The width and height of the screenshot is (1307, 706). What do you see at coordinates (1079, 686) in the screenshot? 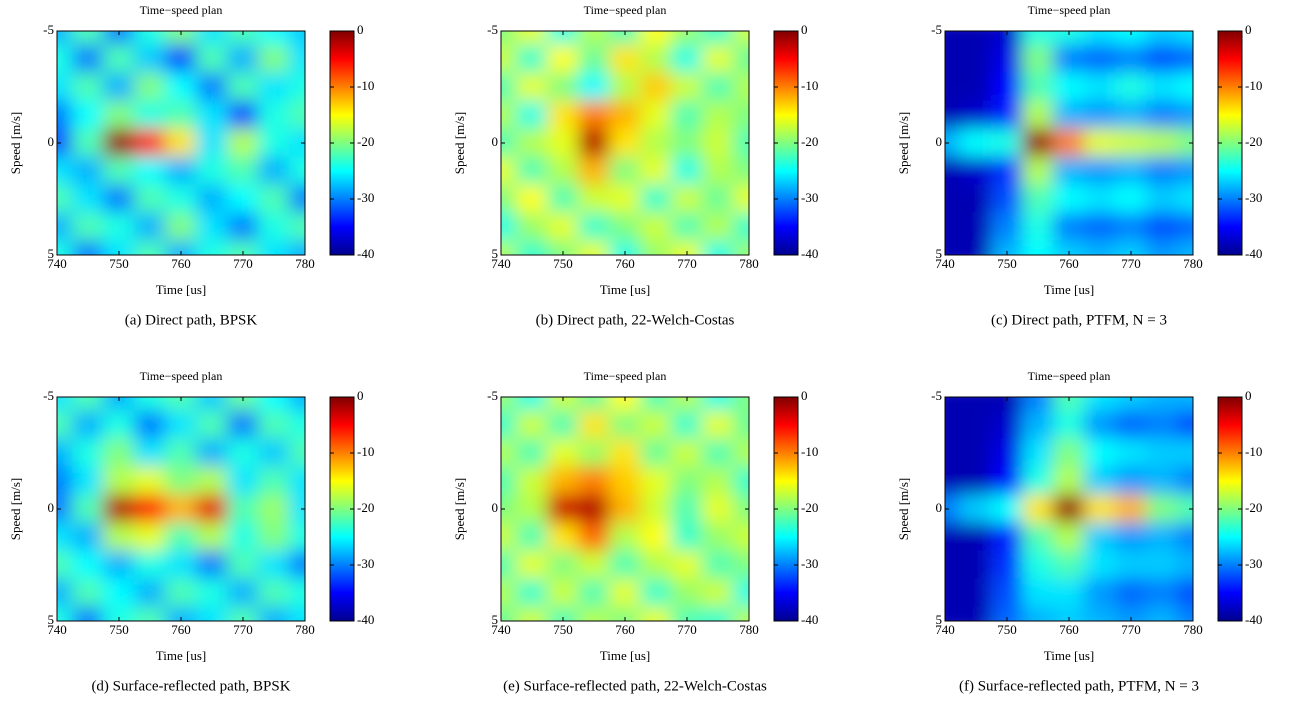
I see `caption: (f) Surface-reflected path, PTFM, N = 3` at bounding box center [1079, 686].